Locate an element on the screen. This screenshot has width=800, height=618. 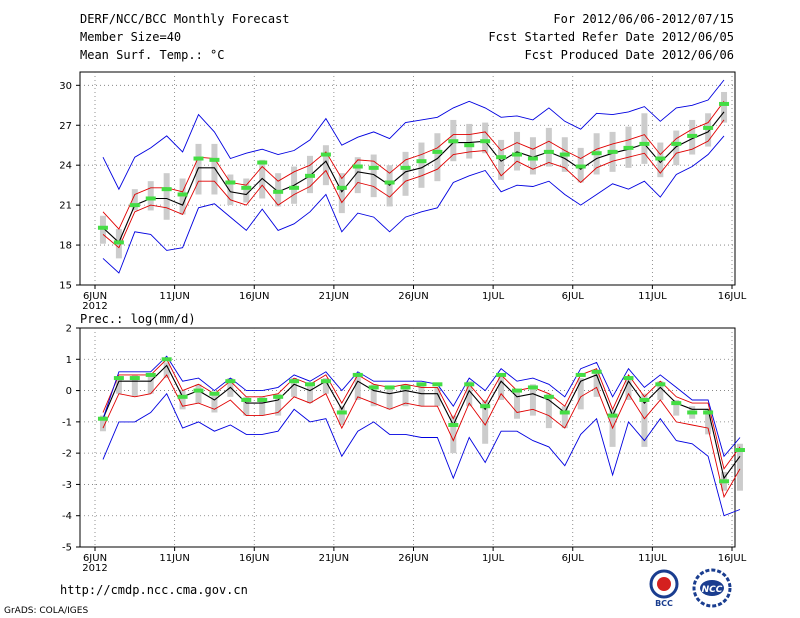
footer-url: http://cmdp.ncc.cma.gov.cn is located at coordinates (154, 590).